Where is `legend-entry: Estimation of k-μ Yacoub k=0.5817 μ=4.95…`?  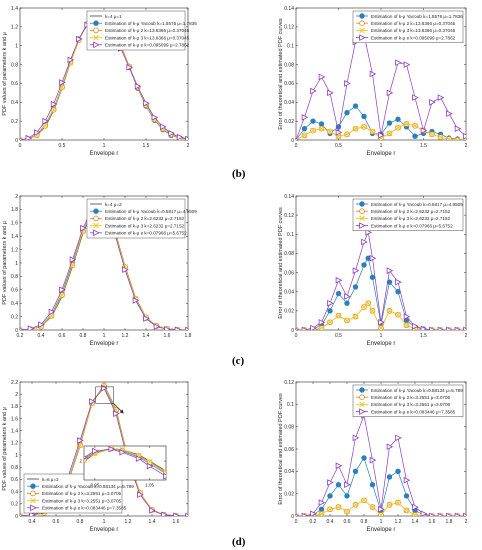 legend-entry: Estimation of k-μ Yacoub k=0.5817 μ=4.95… is located at coordinates (417, 204).